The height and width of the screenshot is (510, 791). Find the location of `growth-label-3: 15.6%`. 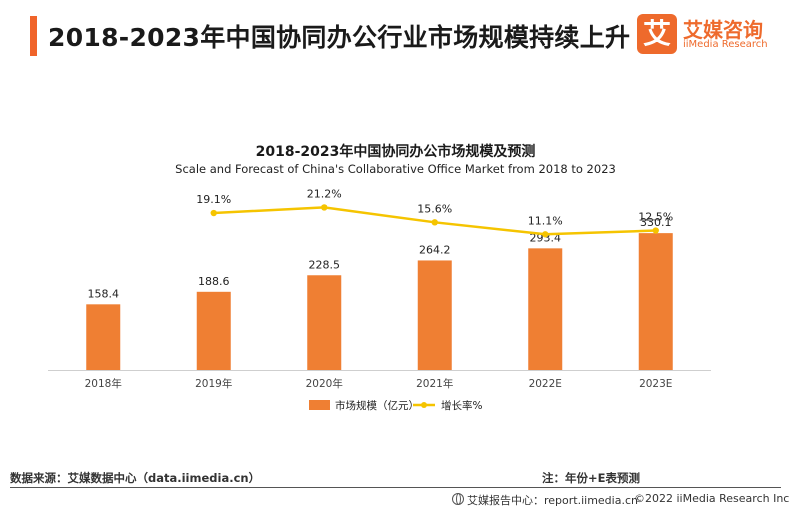

growth-label-3: 15.6% is located at coordinates (434, 208).